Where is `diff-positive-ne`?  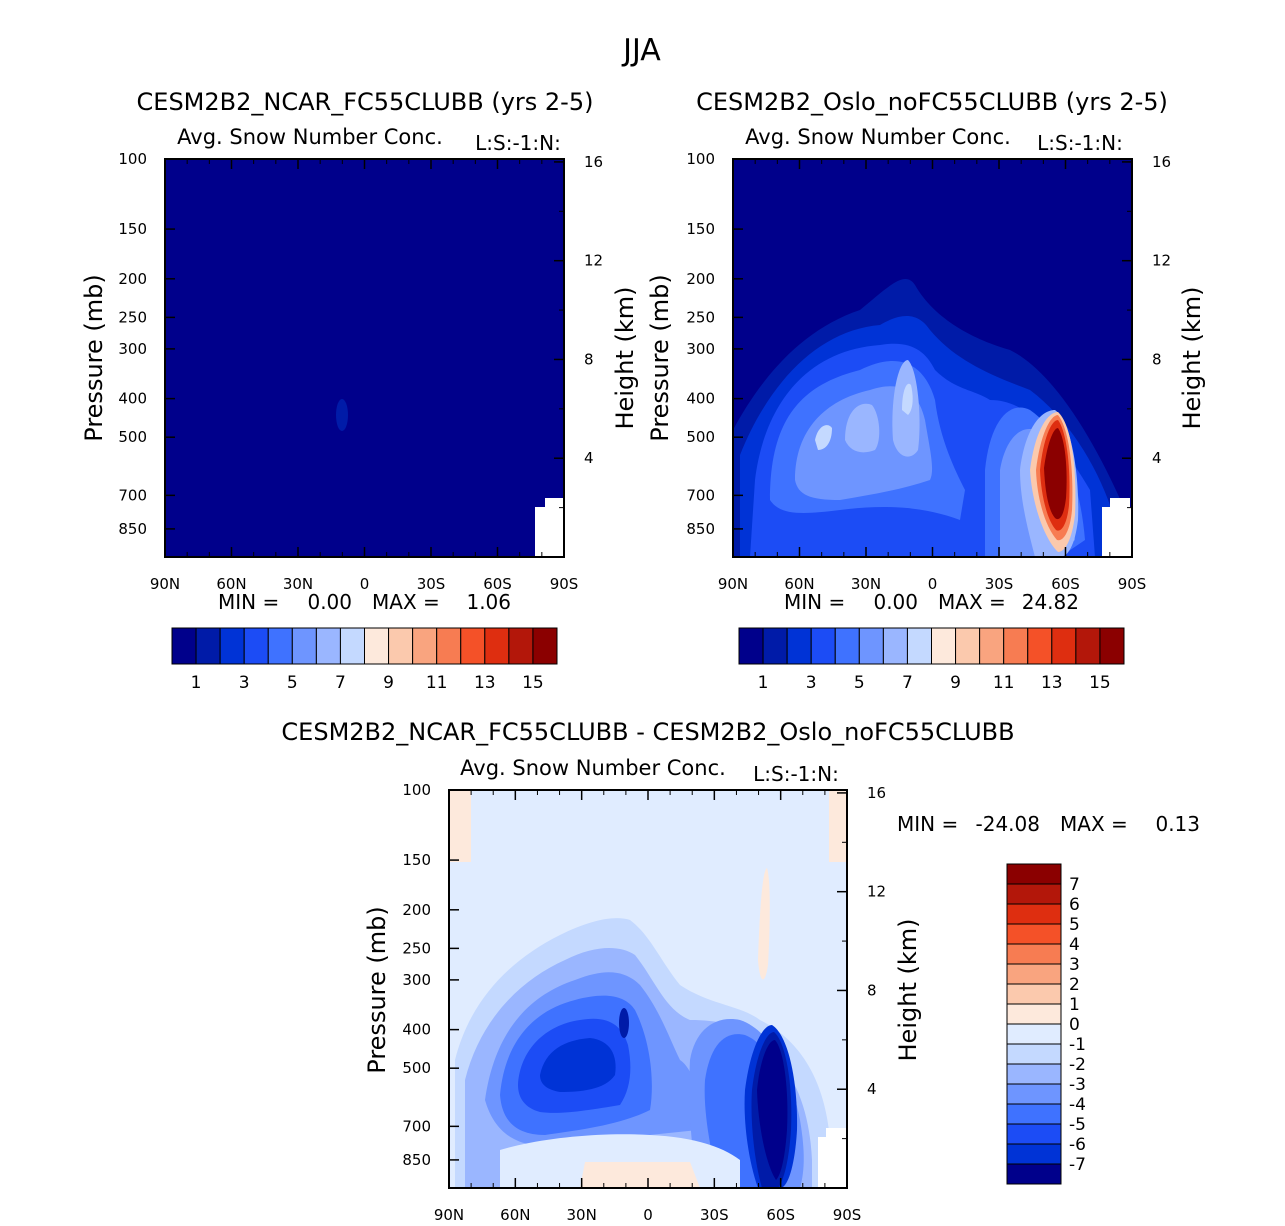
diff-positive-ne is located at coordinates (838, 826).